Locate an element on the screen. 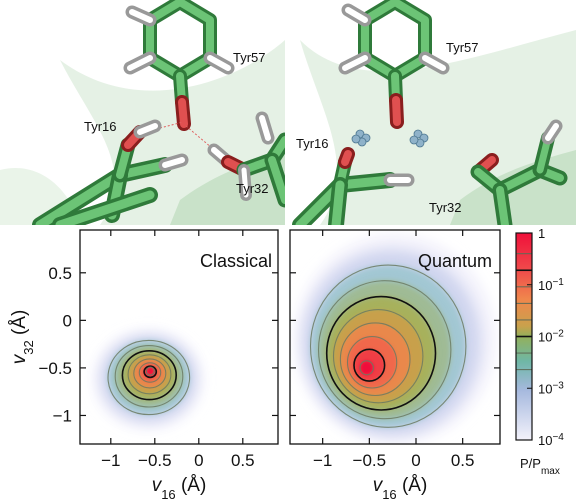 The height and width of the screenshot is (499, 576). proton-cloud-left is located at coordinates (361, 138).